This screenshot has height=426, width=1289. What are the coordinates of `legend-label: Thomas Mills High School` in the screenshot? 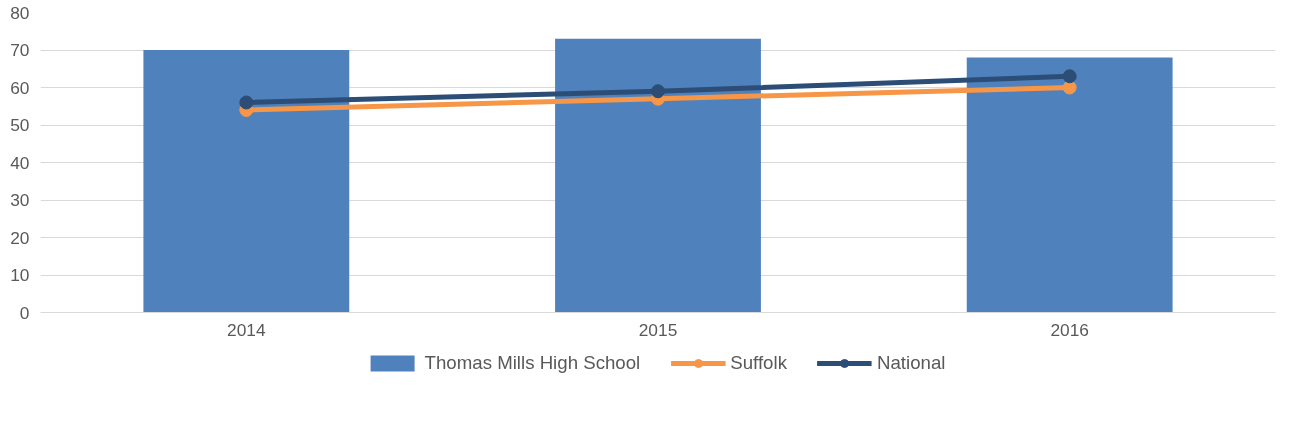 It's located at (532, 363).